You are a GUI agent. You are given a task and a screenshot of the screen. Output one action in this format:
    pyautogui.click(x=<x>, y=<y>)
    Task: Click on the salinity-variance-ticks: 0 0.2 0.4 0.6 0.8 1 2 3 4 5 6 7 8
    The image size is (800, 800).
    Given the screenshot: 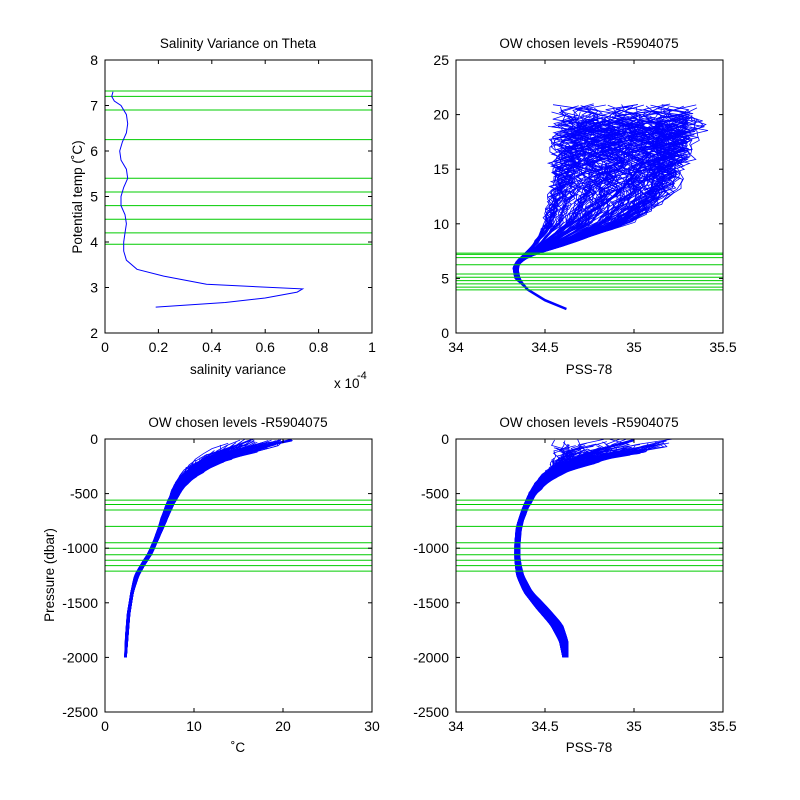 What is the action you would take?
    pyautogui.click(x=233, y=203)
    